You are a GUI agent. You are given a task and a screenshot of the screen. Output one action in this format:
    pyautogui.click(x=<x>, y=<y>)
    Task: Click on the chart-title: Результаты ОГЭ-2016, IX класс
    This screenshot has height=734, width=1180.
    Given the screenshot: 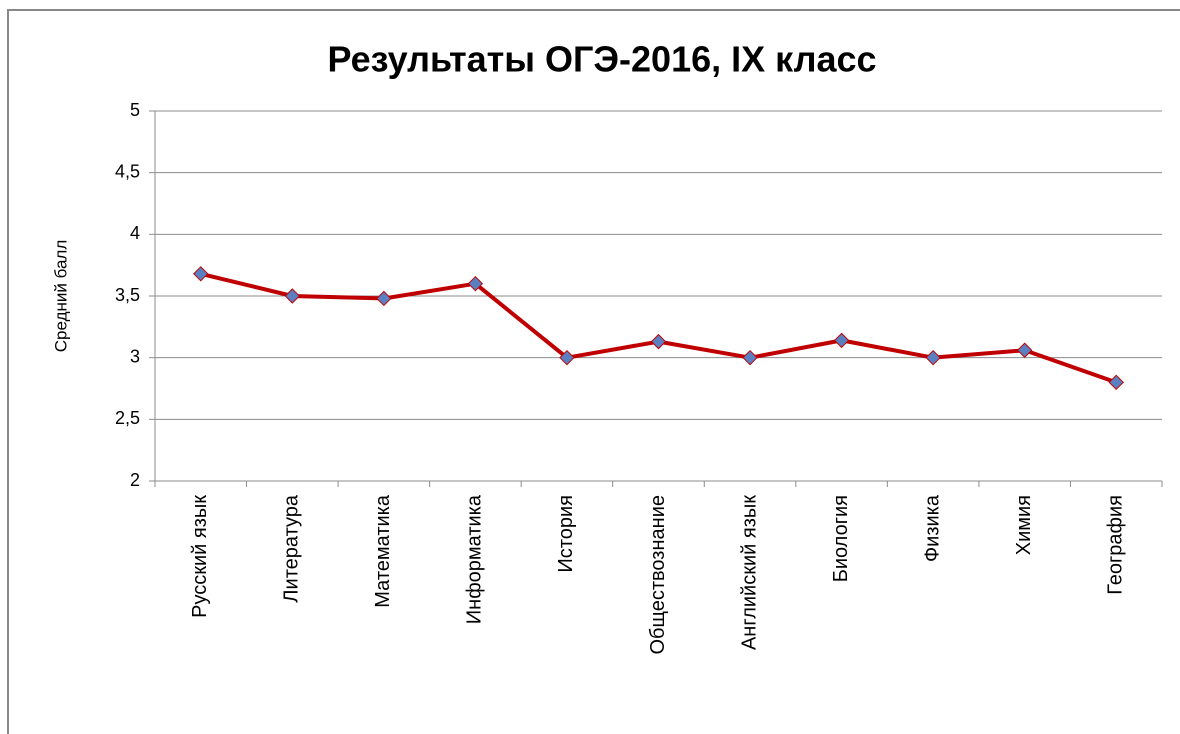 What is the action you would take?
    pyautogui.click(x=601, y=59)
    